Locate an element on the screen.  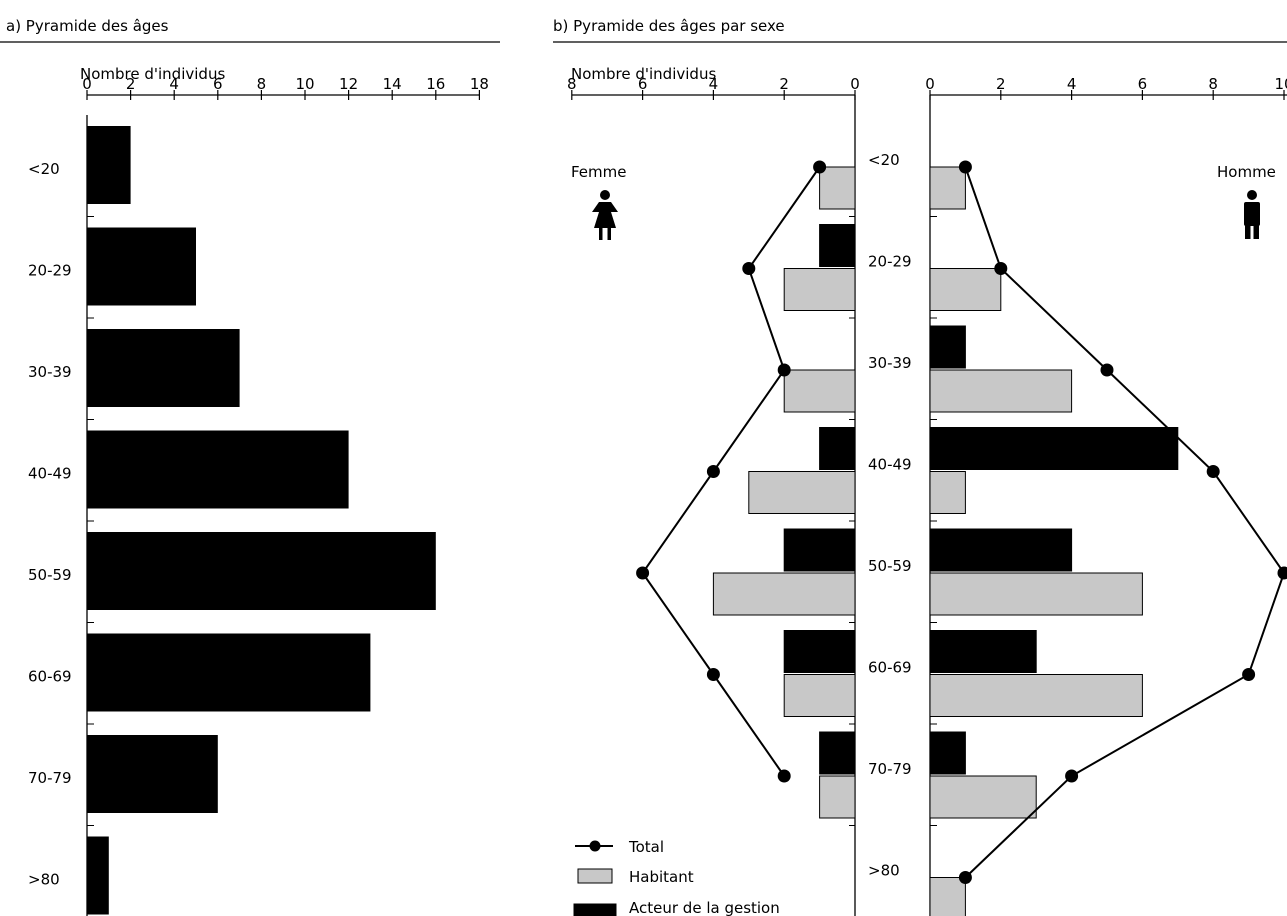
female-x-tick-label-8: 8 is located at coordinates (572, 84).